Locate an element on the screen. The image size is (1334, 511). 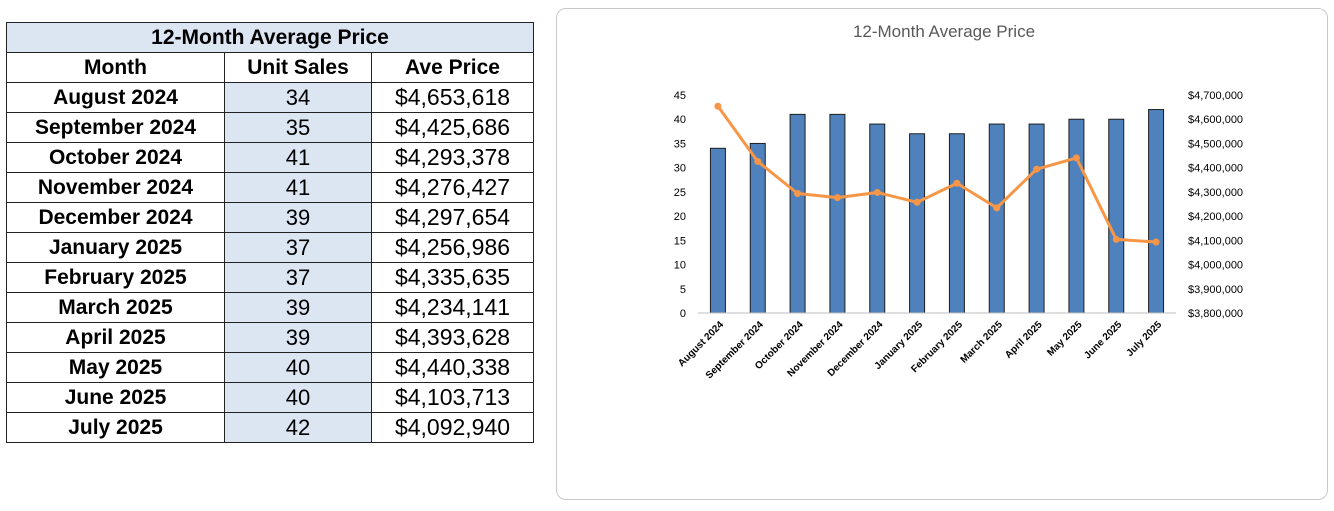
ave-price-cell: $4,335,635 is located at coordinates (452, 277).